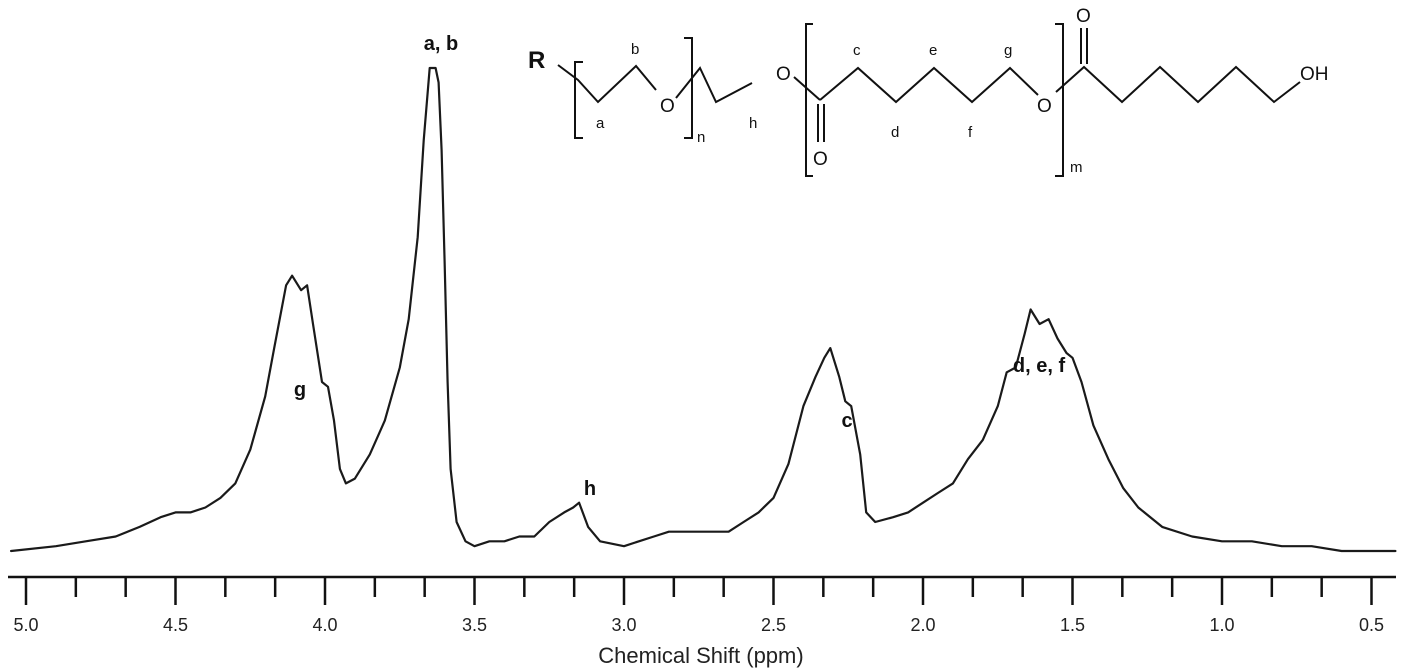  What do you see at coordinates (1039, 366) in the screenshot?
I see `peak-label-d-e-f: d, e, f` at bounding box center [1039, 366].